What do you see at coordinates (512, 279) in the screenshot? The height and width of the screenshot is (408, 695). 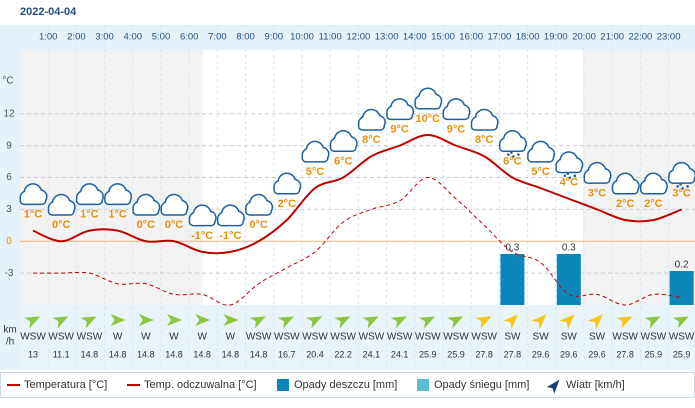 I see `precip-bar` at bounding box center [512, 279].